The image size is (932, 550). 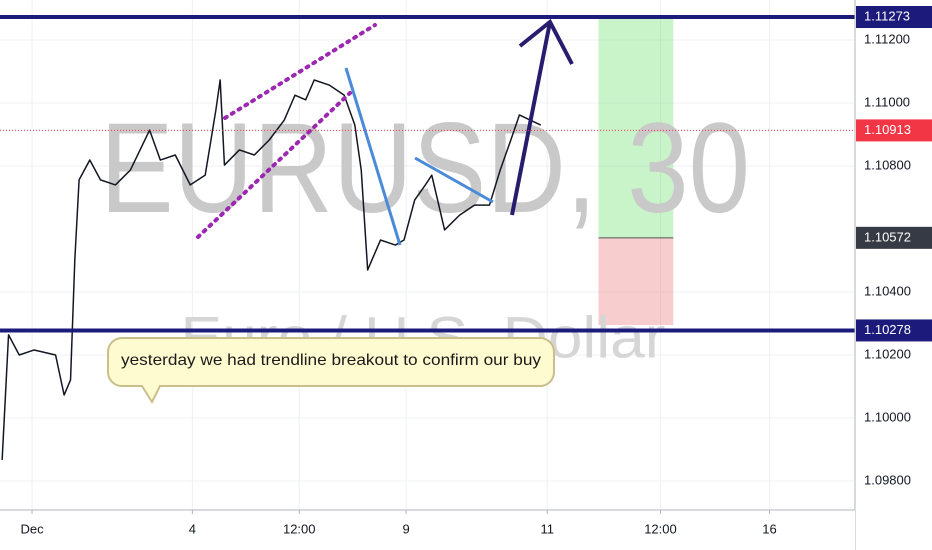 I want to click on y-tick-label: 1.10000, so click(x=887, y=416).